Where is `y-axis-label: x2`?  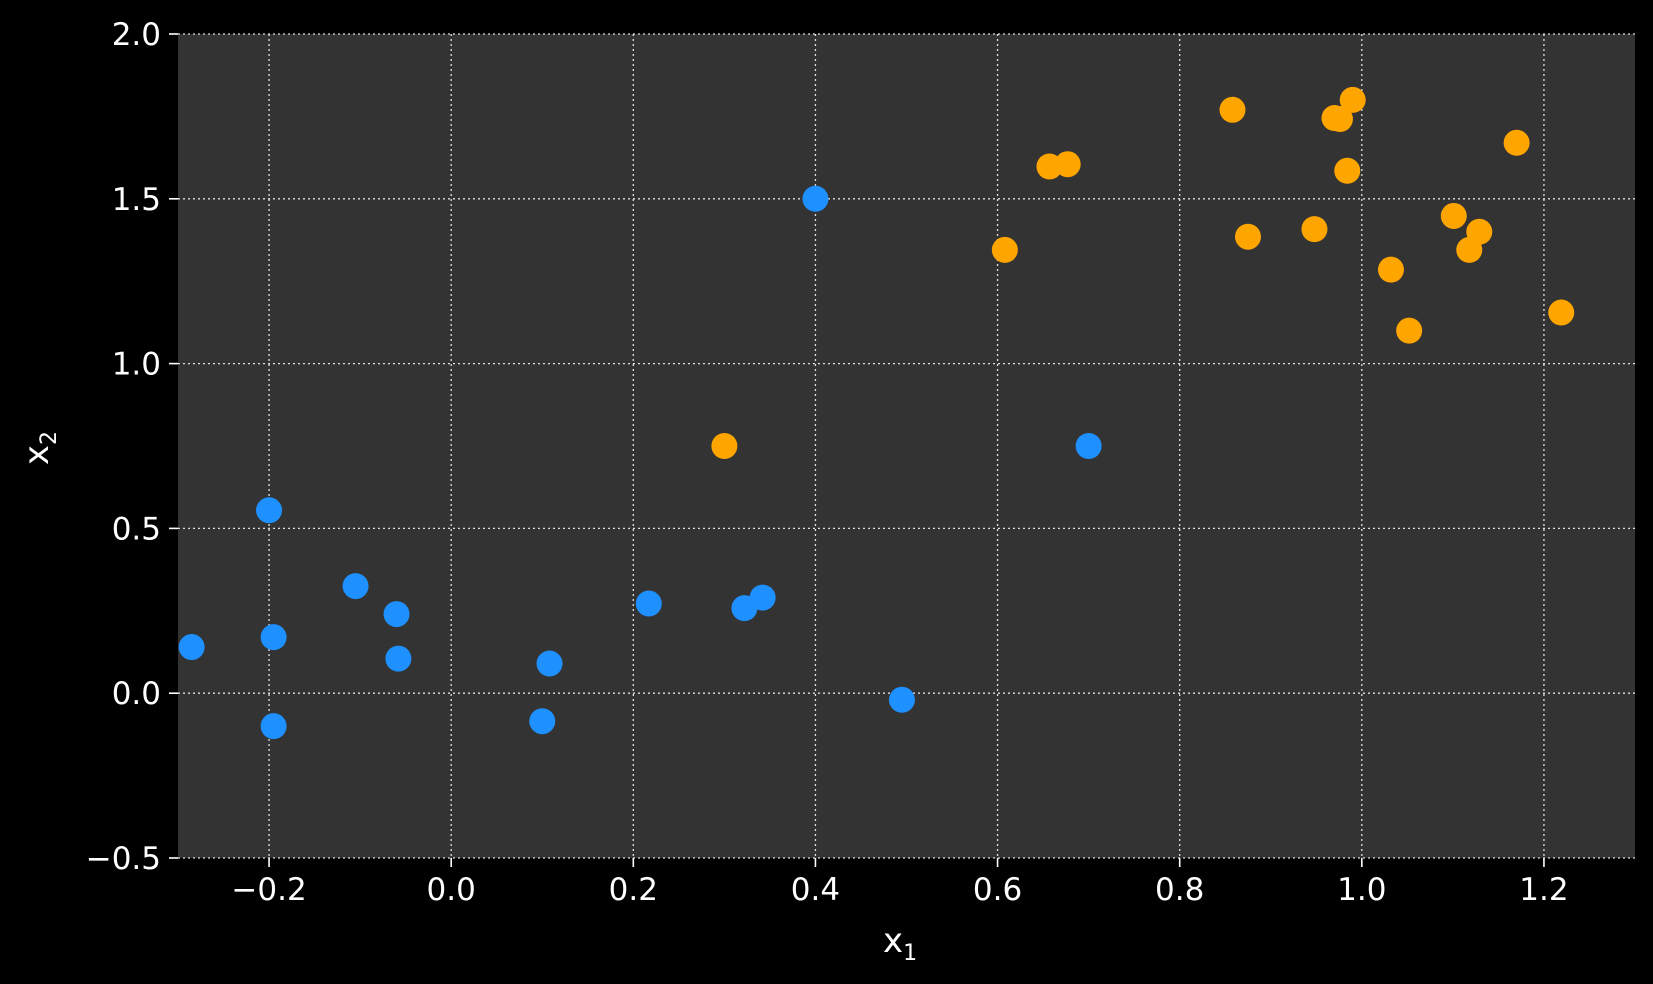 y-axis-label: x2 is located at coordinates (39, 448).